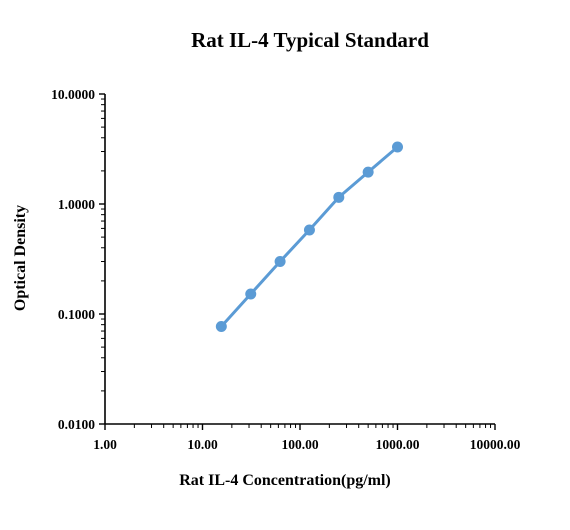 This screenshot has height=530, width=570. What do you see at coordinates (495, 444) in the screenshot?
I see `x-tick-label: 10000.00` at bounding box center [495, 444].